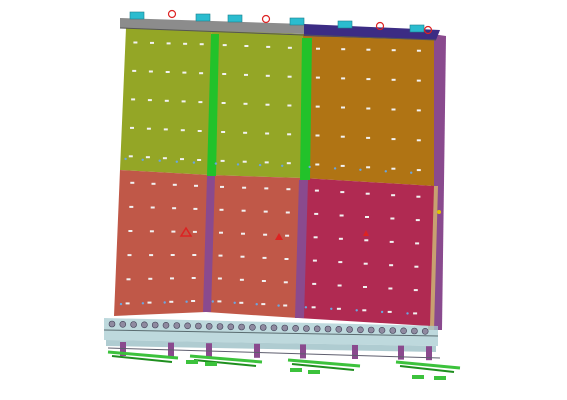  What do you see at coordinates (281, 22) in the screenshot?
I see `top-fittings` at bounding box center [281, 22].